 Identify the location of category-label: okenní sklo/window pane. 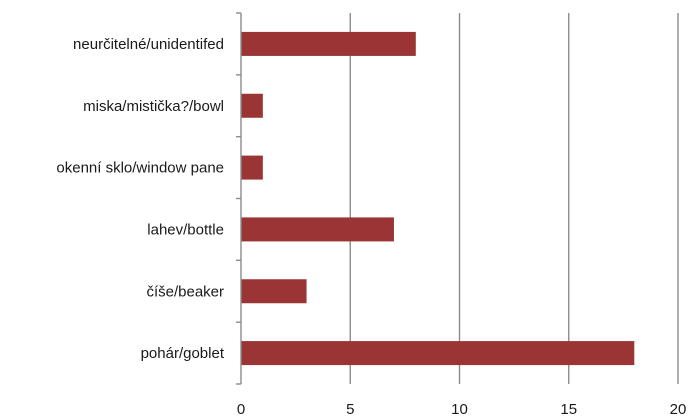
(140, 168).